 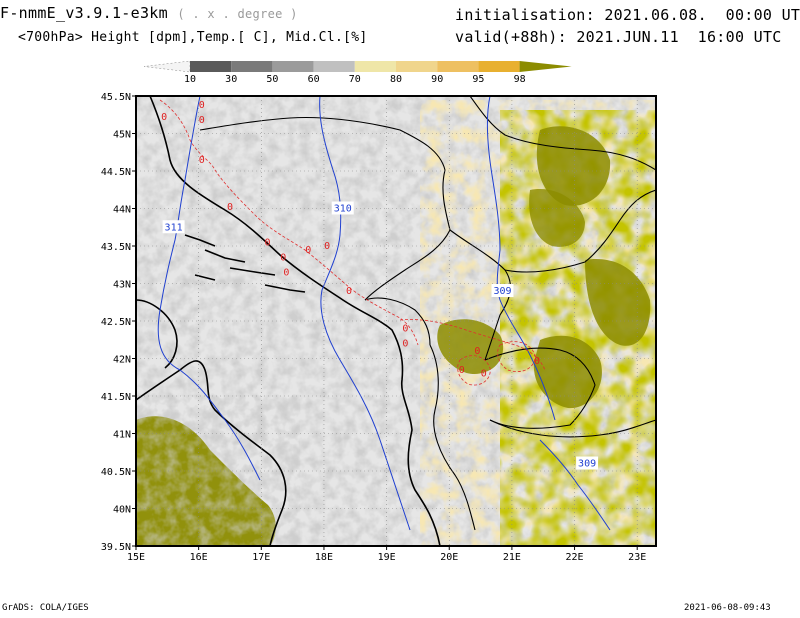 What do you see at coordinates (575, 557) in the screenshot?
I see `lon-tick-label: 22E` at bounding box center [575, 557].